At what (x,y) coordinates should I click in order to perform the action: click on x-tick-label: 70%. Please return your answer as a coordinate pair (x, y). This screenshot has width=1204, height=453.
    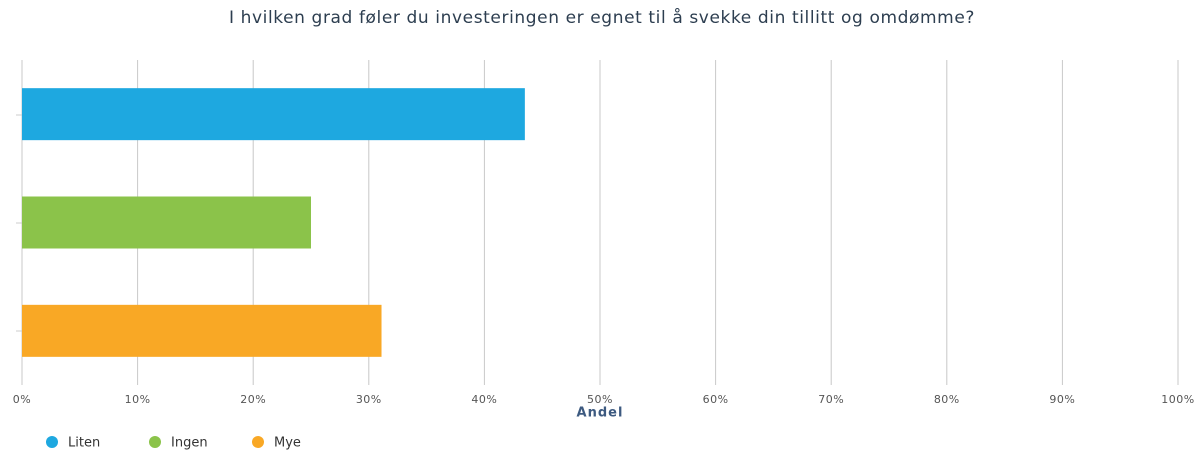
    Looking at the image, I should click on (831, 399).